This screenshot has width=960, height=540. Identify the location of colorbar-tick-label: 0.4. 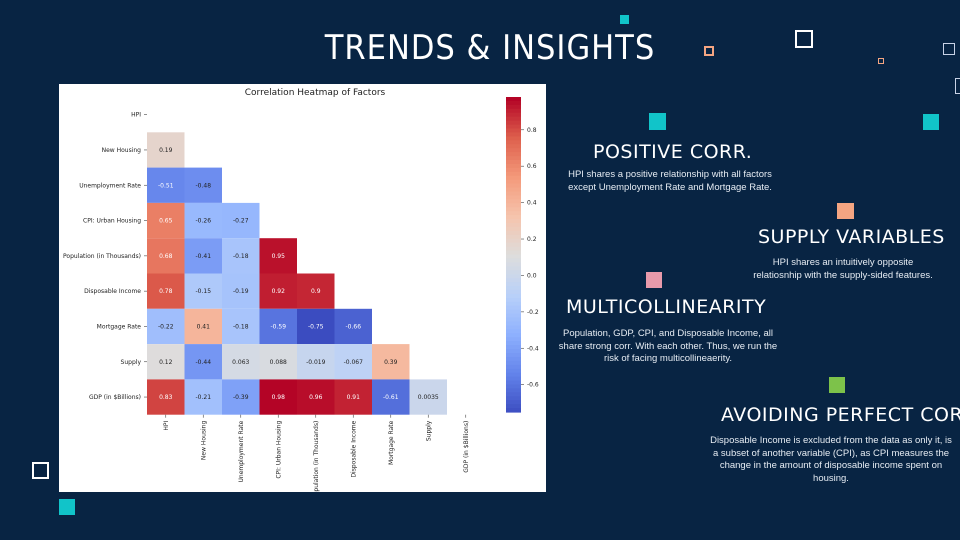
(532, 203).